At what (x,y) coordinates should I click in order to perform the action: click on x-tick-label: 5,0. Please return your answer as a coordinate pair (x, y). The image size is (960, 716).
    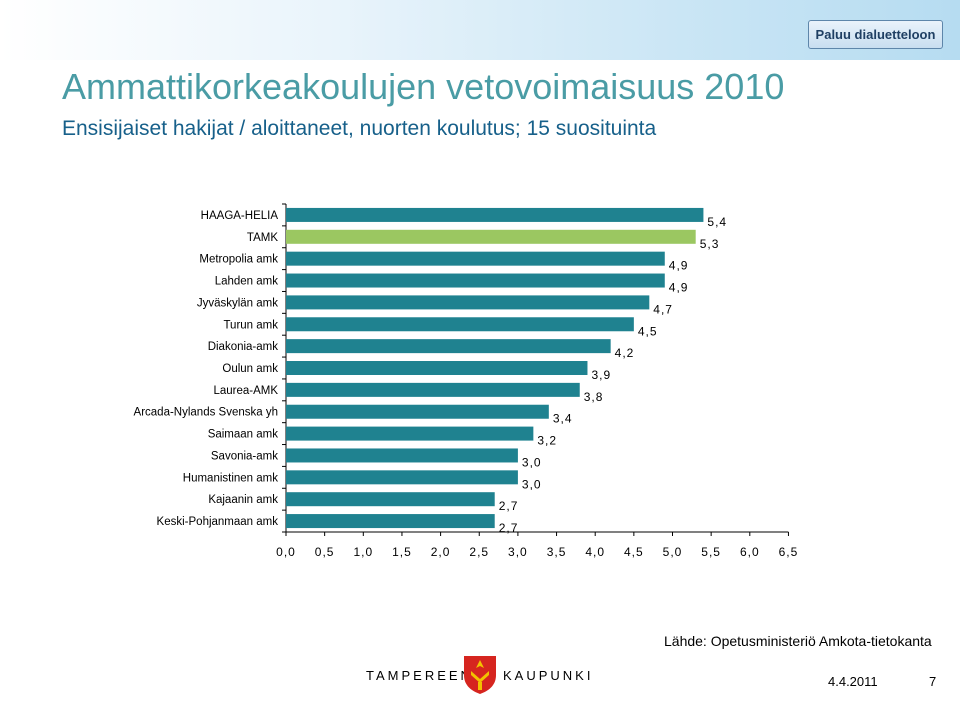
    Looking at the image, I should click on (673, 552).